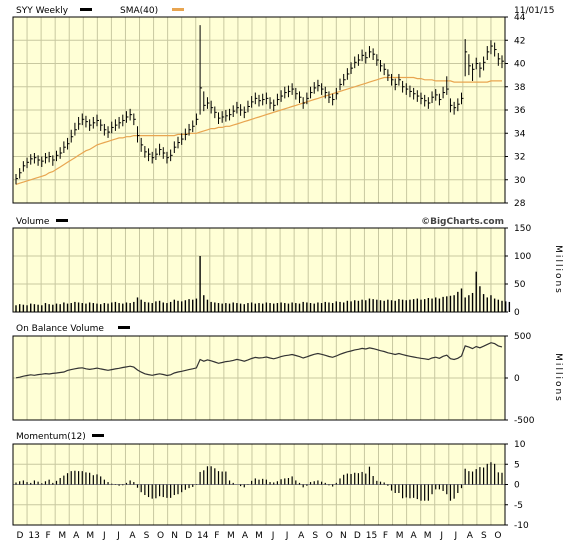 This screenshot has width=568, height=546. I want to click on x-axis-label: F, so click(385, 536).